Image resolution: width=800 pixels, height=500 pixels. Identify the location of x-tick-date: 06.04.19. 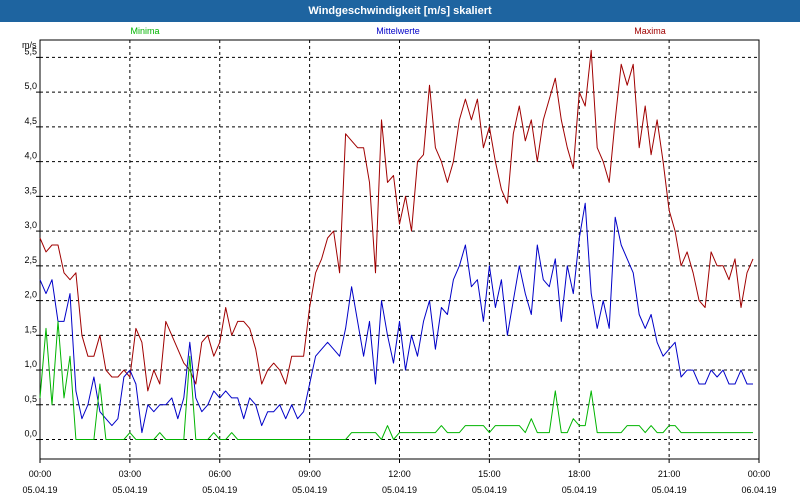
(758, 490).